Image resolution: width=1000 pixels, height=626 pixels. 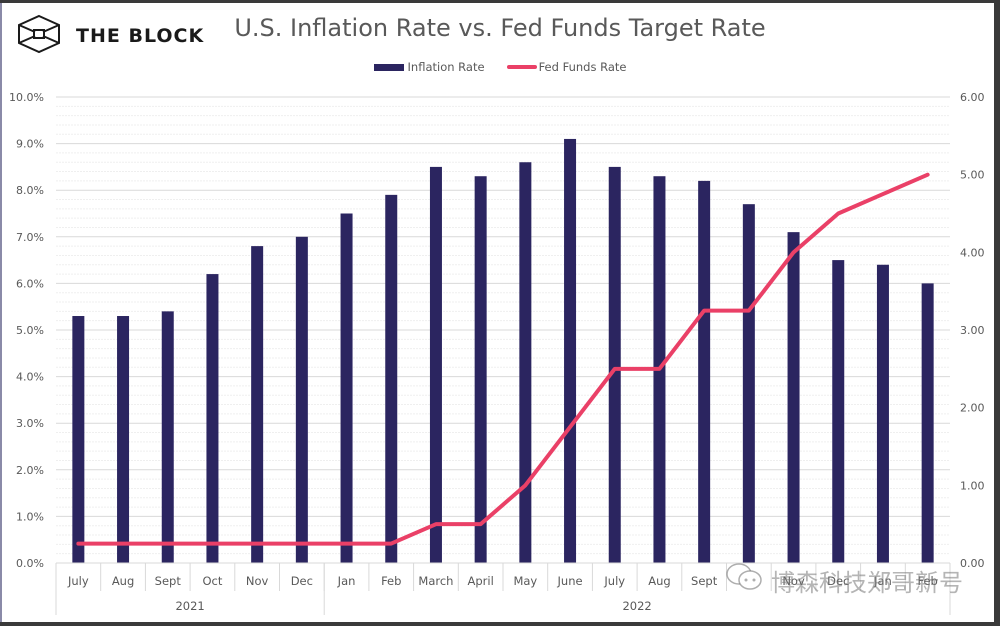 I want to click on x-tick-label: May, so click(x=525, y=581).